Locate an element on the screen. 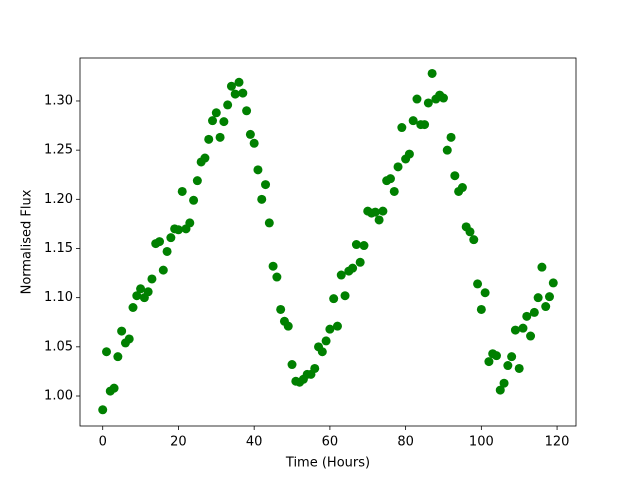  x-tick-label: 100 is located at coordinates (481, 442).